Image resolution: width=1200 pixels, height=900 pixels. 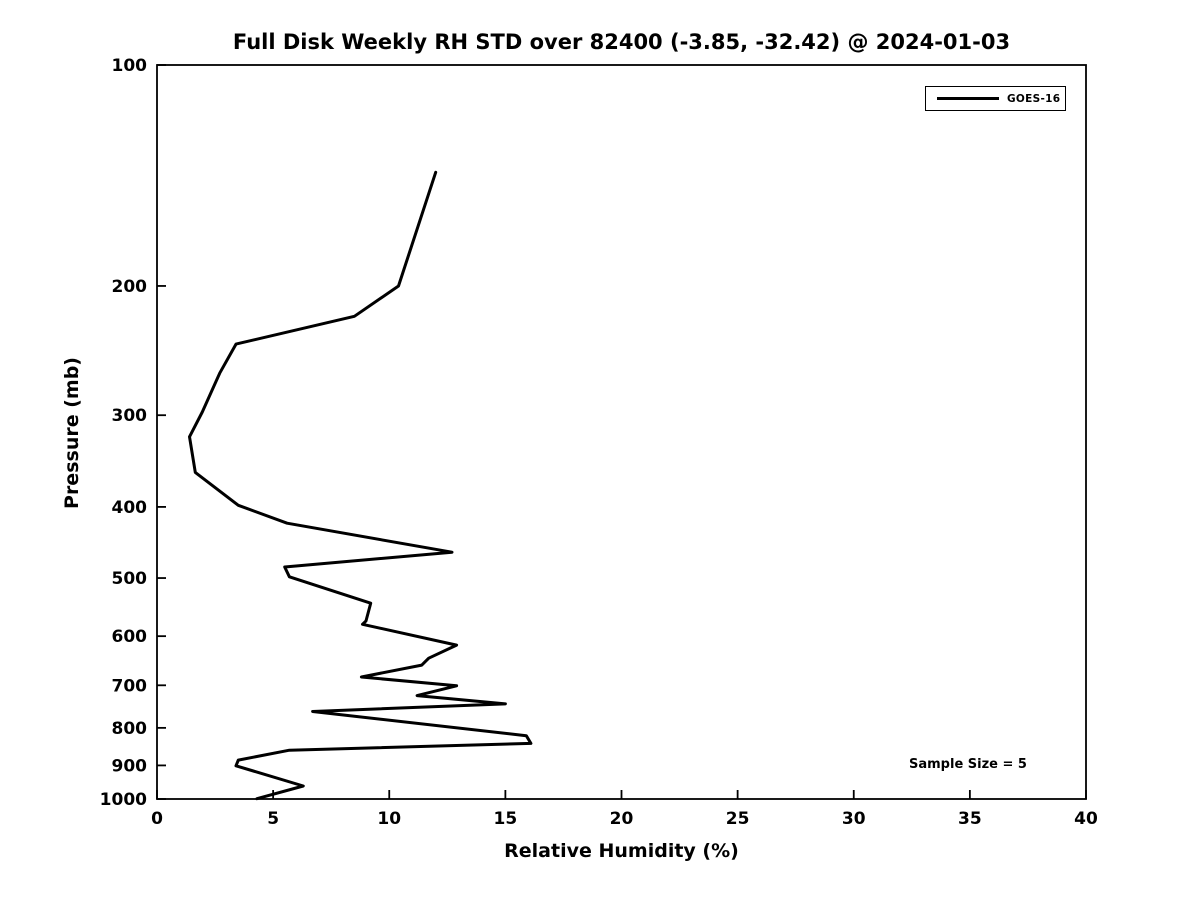 I want to click on x-tick-label: 40, so click(x=1086, y=819).